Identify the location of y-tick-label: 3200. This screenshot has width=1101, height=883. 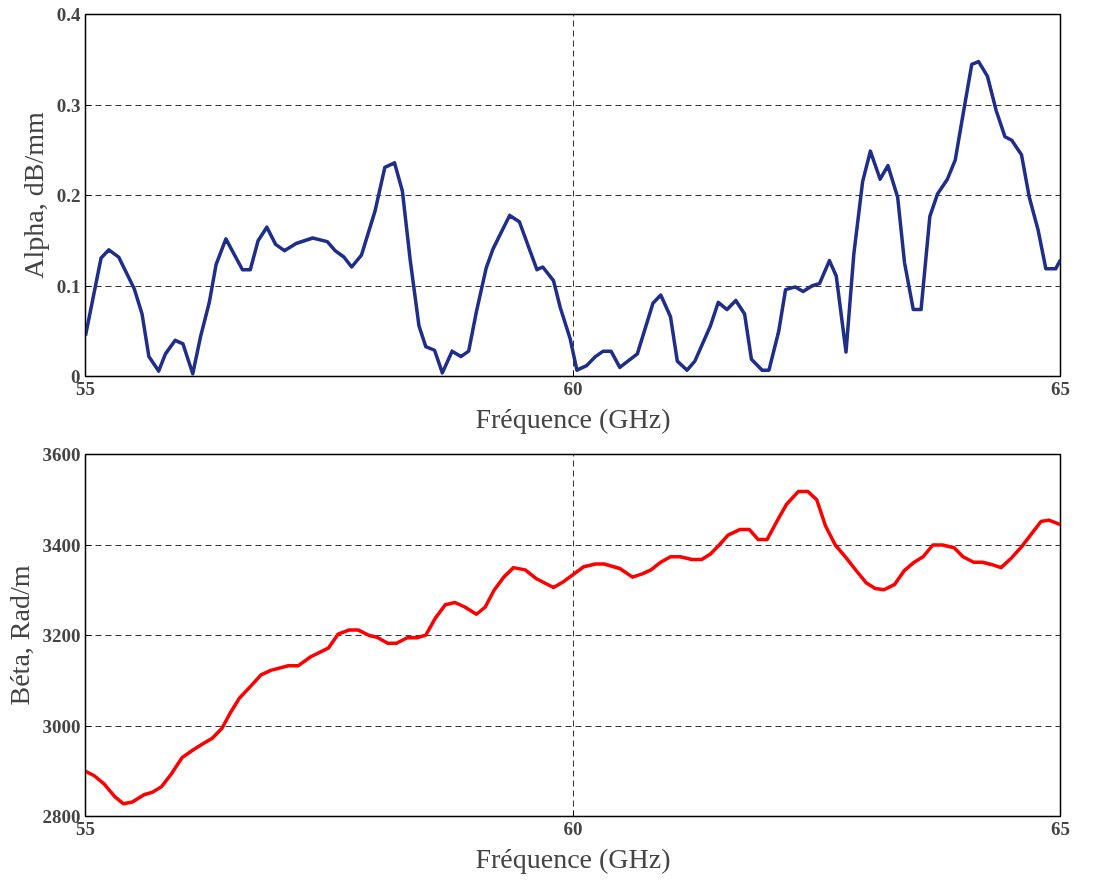
(61, 635).